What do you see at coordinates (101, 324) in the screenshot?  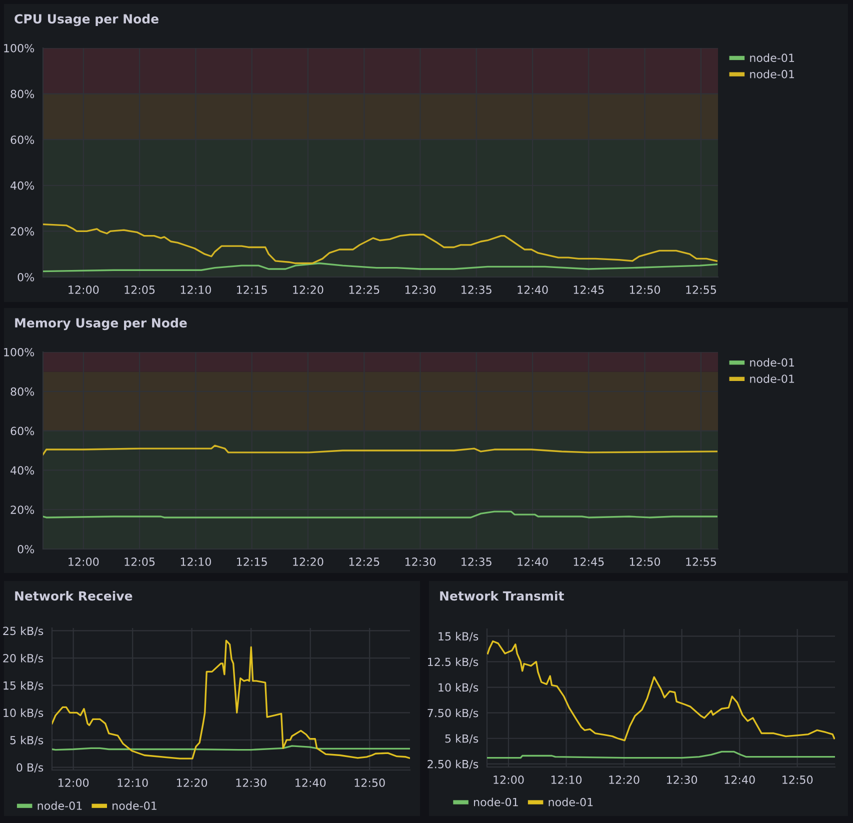 I see `chart-title: Memory Usage per Node` at bounding box center [101, 324].